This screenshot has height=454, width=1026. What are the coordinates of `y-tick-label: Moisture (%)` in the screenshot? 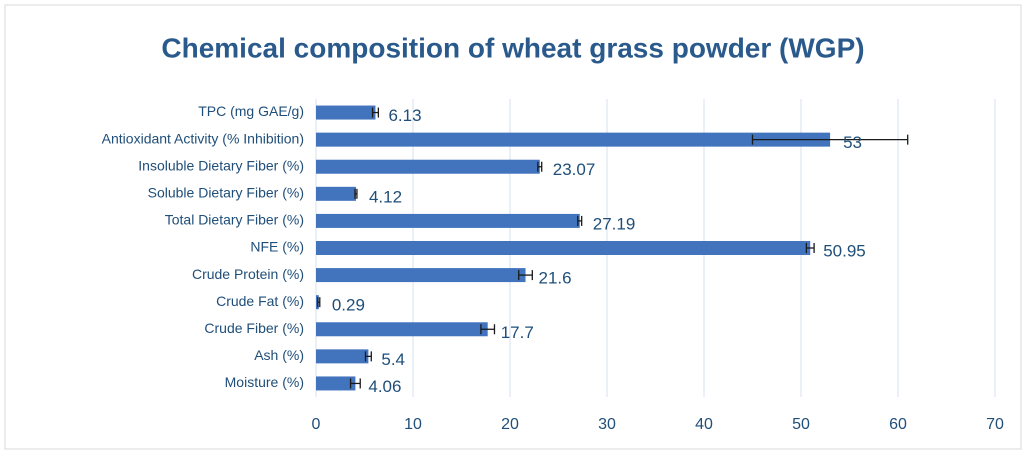 It's located at (264, 382).